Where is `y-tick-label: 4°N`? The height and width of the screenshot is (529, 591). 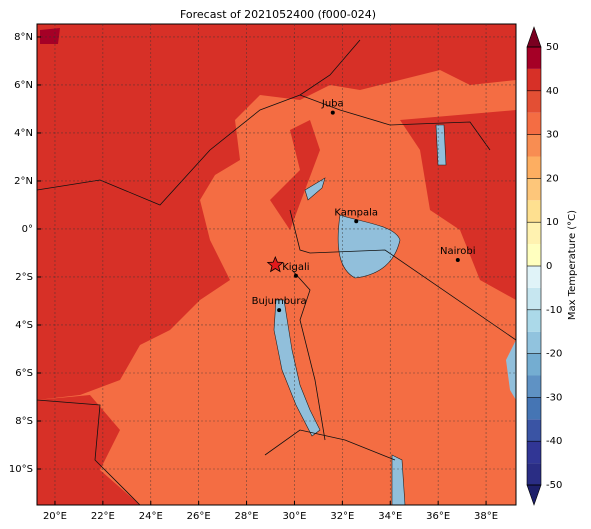
y-tick-label: 4°N is located at coordinates (23, 133).